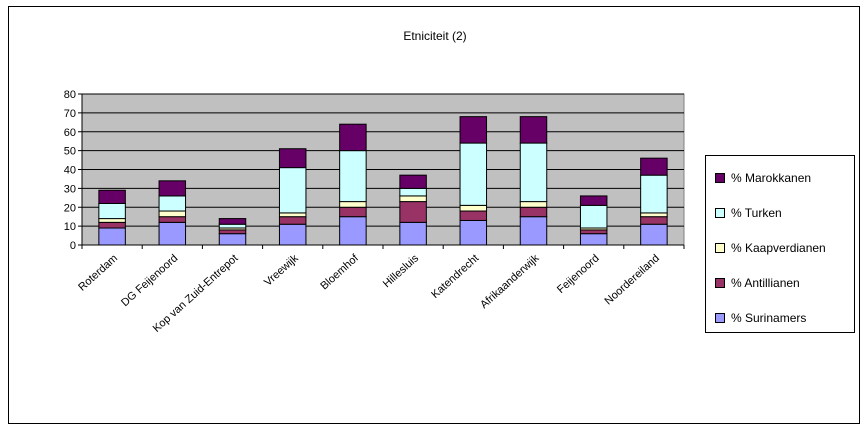 This screenshot has height=432, width=868. I want to click on legend-item: % Antillianen, so click(757, 283).